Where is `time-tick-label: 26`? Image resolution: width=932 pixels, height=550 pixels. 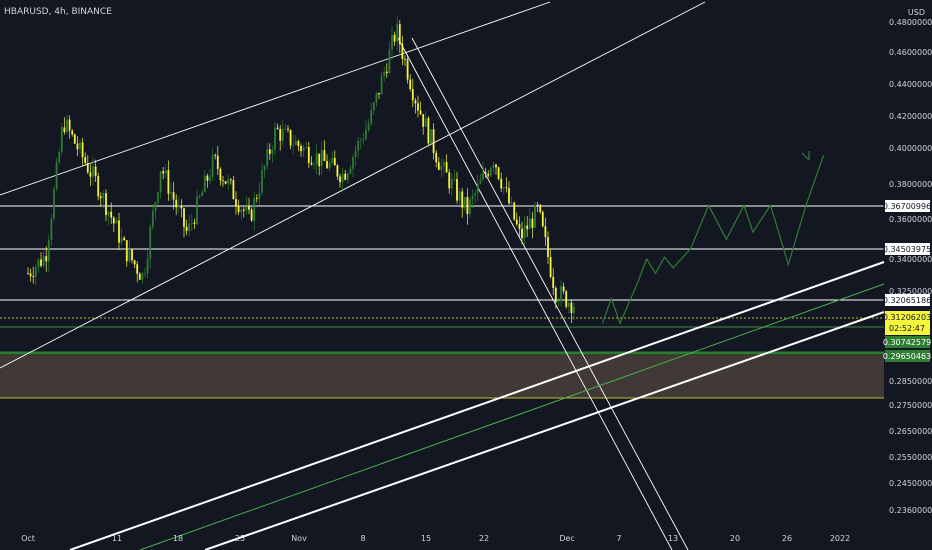
time-tick-label: 26 is located at coordinates (787, 538).